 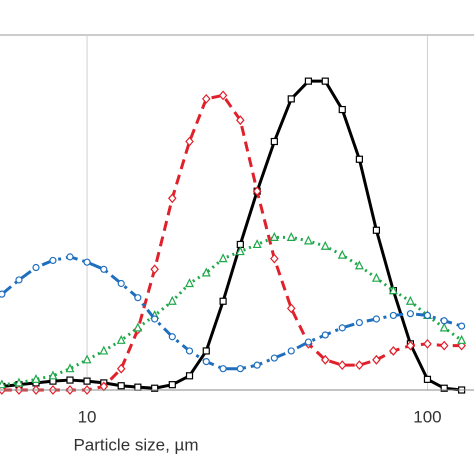 I want to click on x-tick-label: 100, so click(x=427, y=416).